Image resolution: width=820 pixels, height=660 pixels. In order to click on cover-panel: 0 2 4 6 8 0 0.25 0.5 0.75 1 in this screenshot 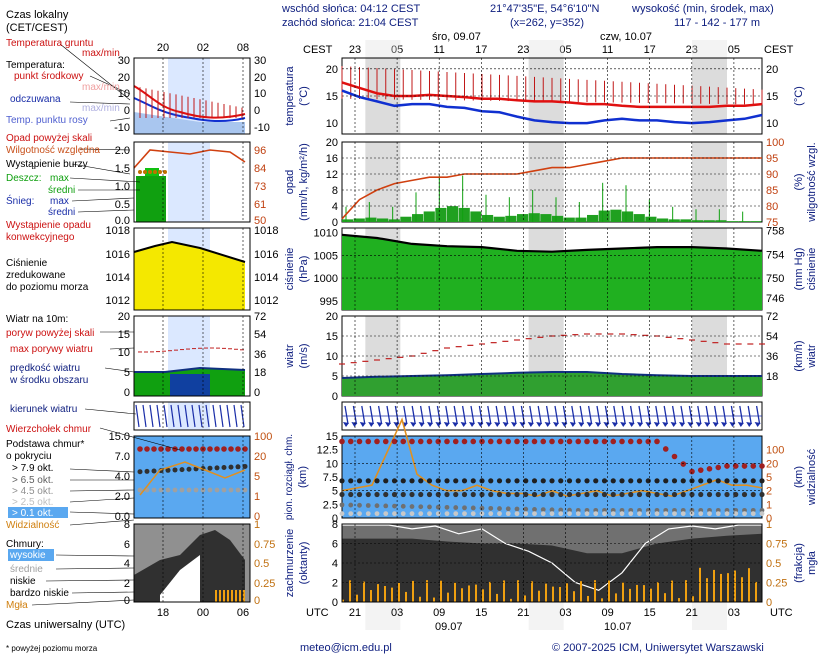, I will do `click(560, 564)`.